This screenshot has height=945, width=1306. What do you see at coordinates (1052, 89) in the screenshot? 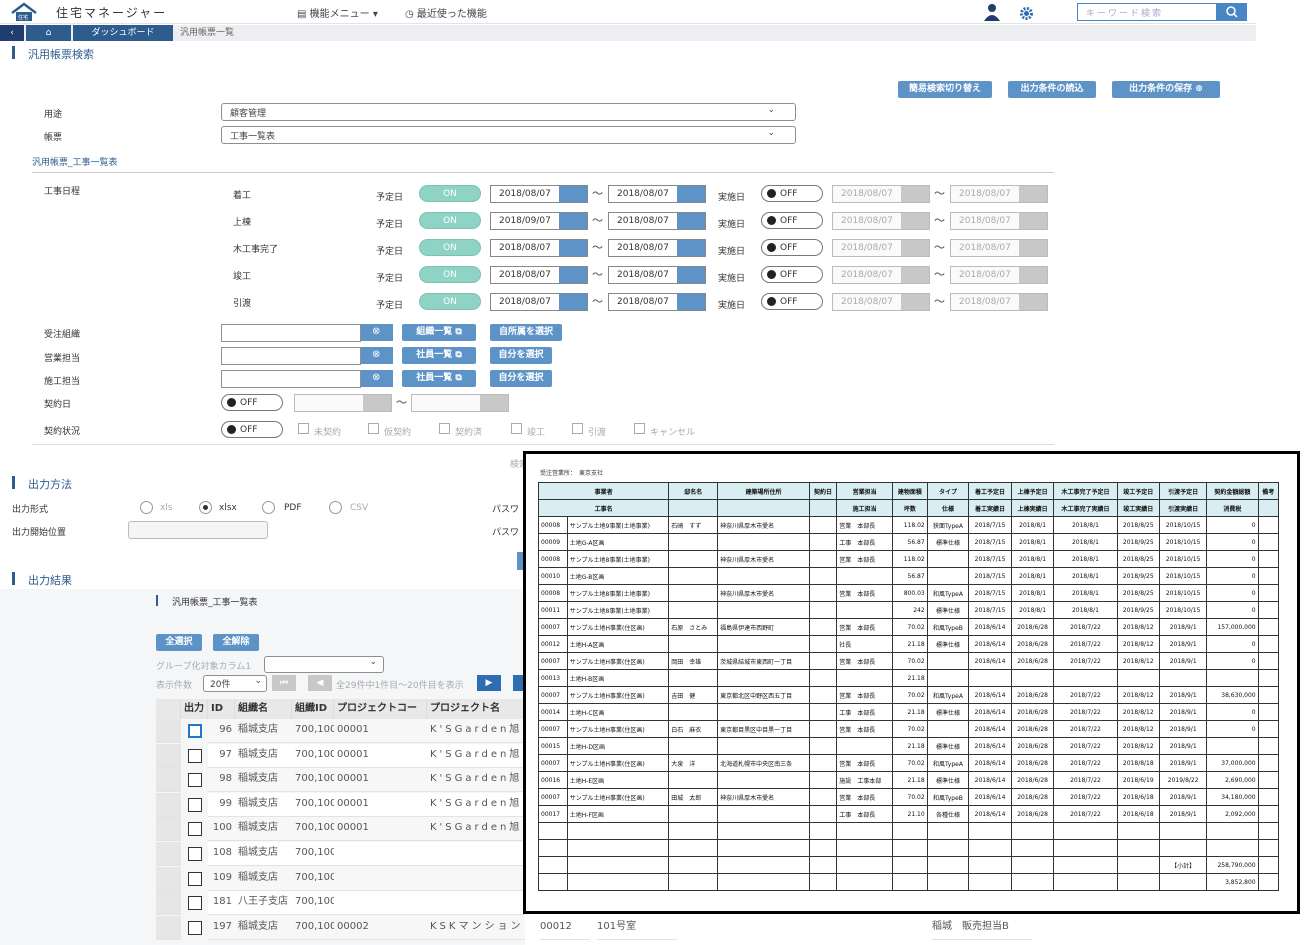
I see `load-conditions-button: 出力条件の読込` at bounding box center [1052, 89].